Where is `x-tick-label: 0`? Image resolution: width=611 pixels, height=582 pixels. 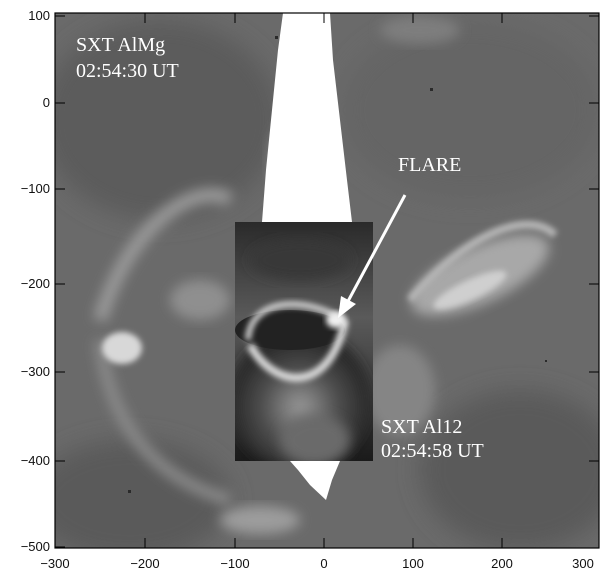
x-tick-label: 0 is located at coordinates (324, 563).